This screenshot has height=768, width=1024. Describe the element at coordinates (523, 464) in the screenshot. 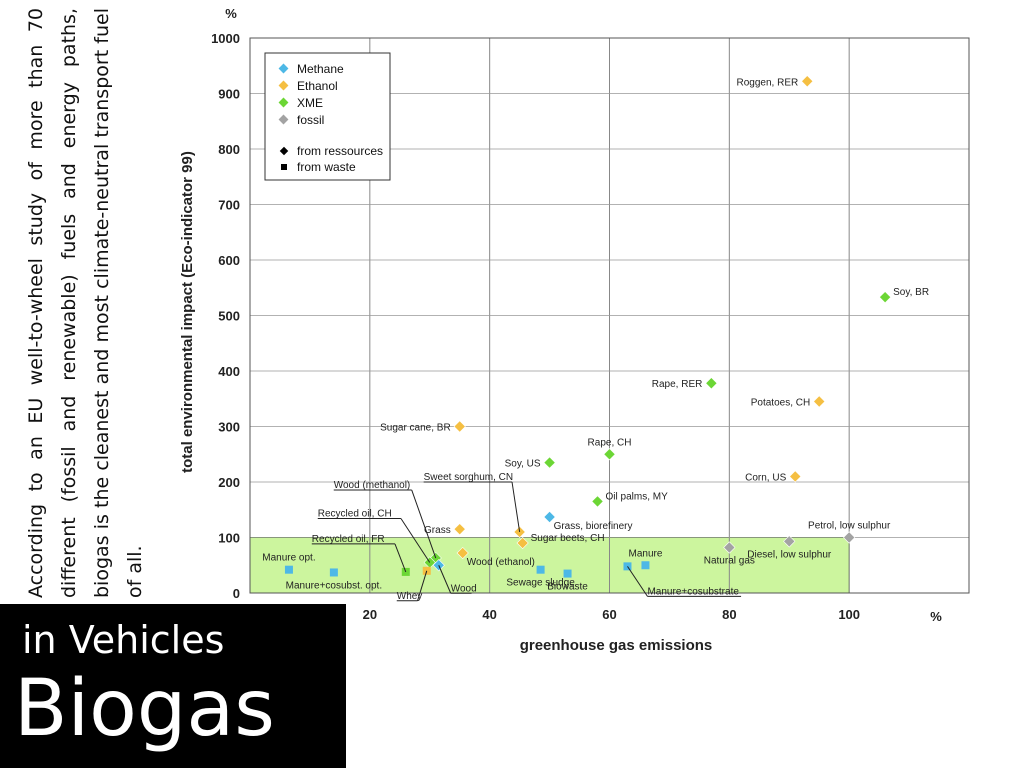

I see `point-label: Soy, US` at that location.